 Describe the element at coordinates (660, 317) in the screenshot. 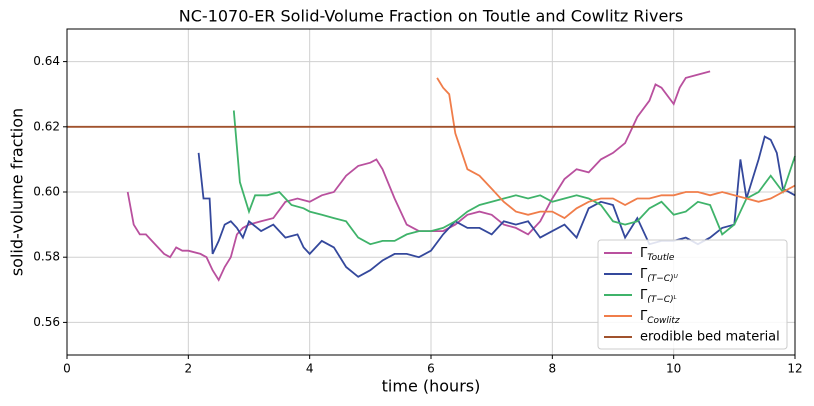

I see `legend-label: ΓCowlitz` at that location.